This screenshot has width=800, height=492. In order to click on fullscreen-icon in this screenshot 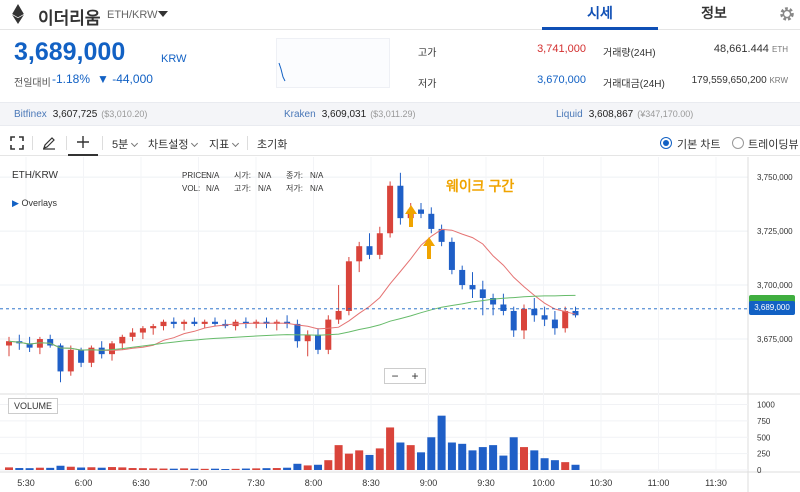, I will do `click(17, 143)`.